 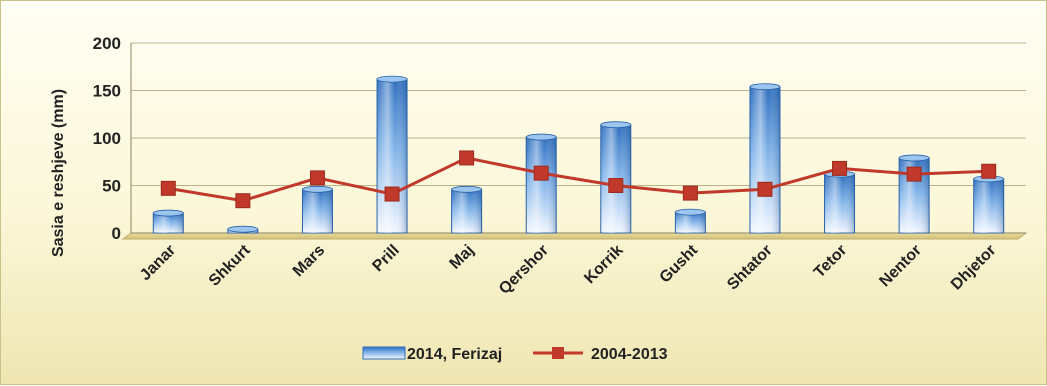 I want to click on y-tick-label: 100, so click(x=107, y=138).